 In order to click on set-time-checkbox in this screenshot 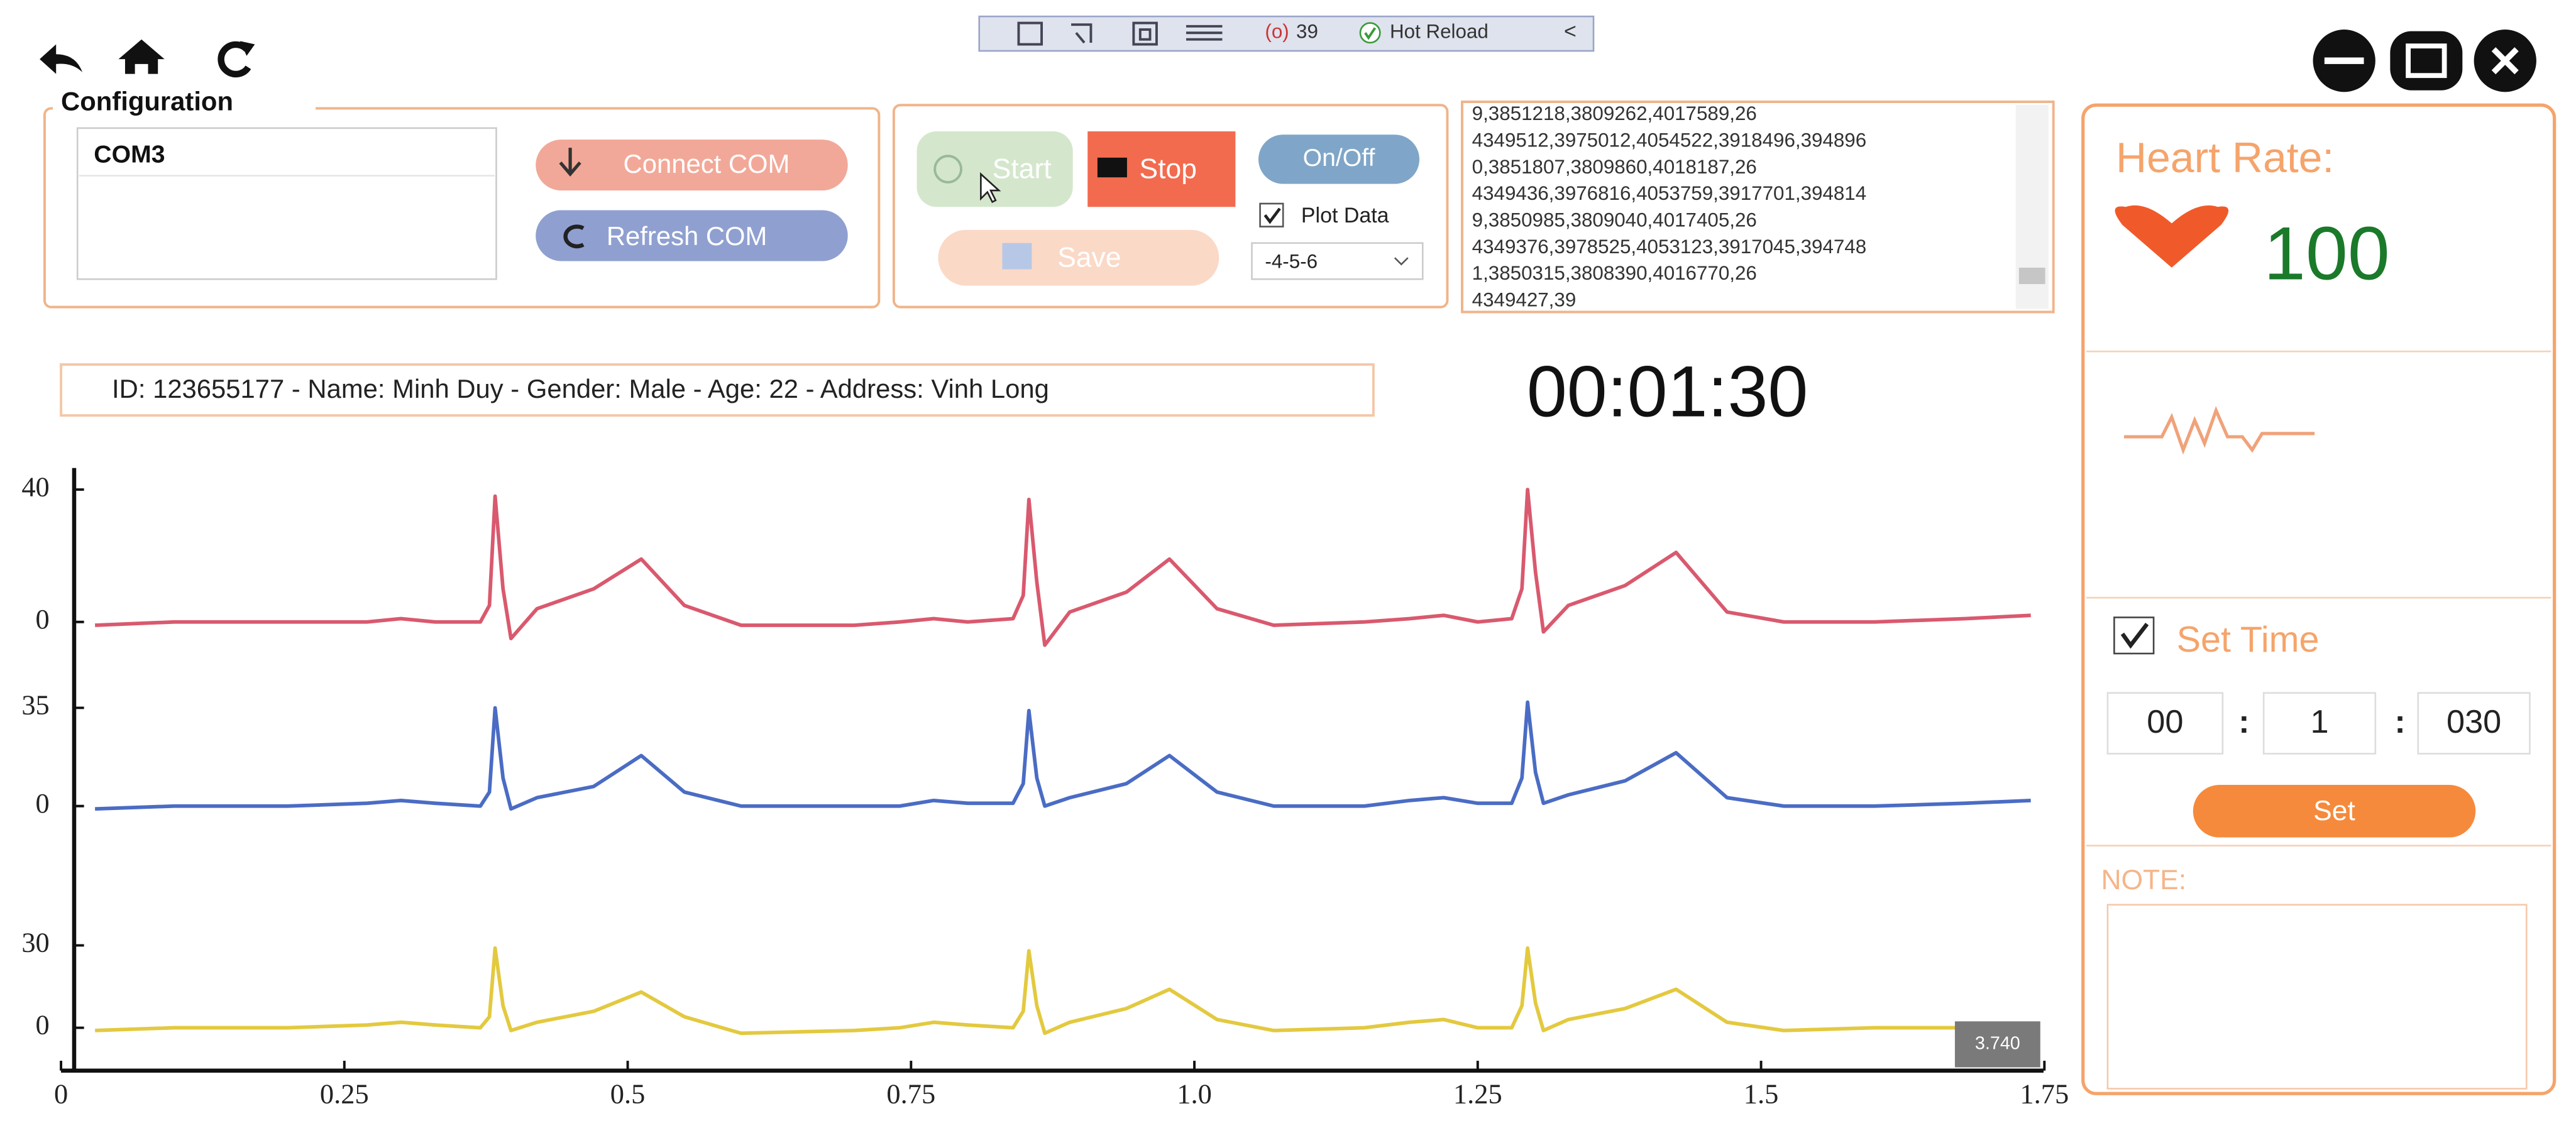, I will do `click(2134, 635)`.